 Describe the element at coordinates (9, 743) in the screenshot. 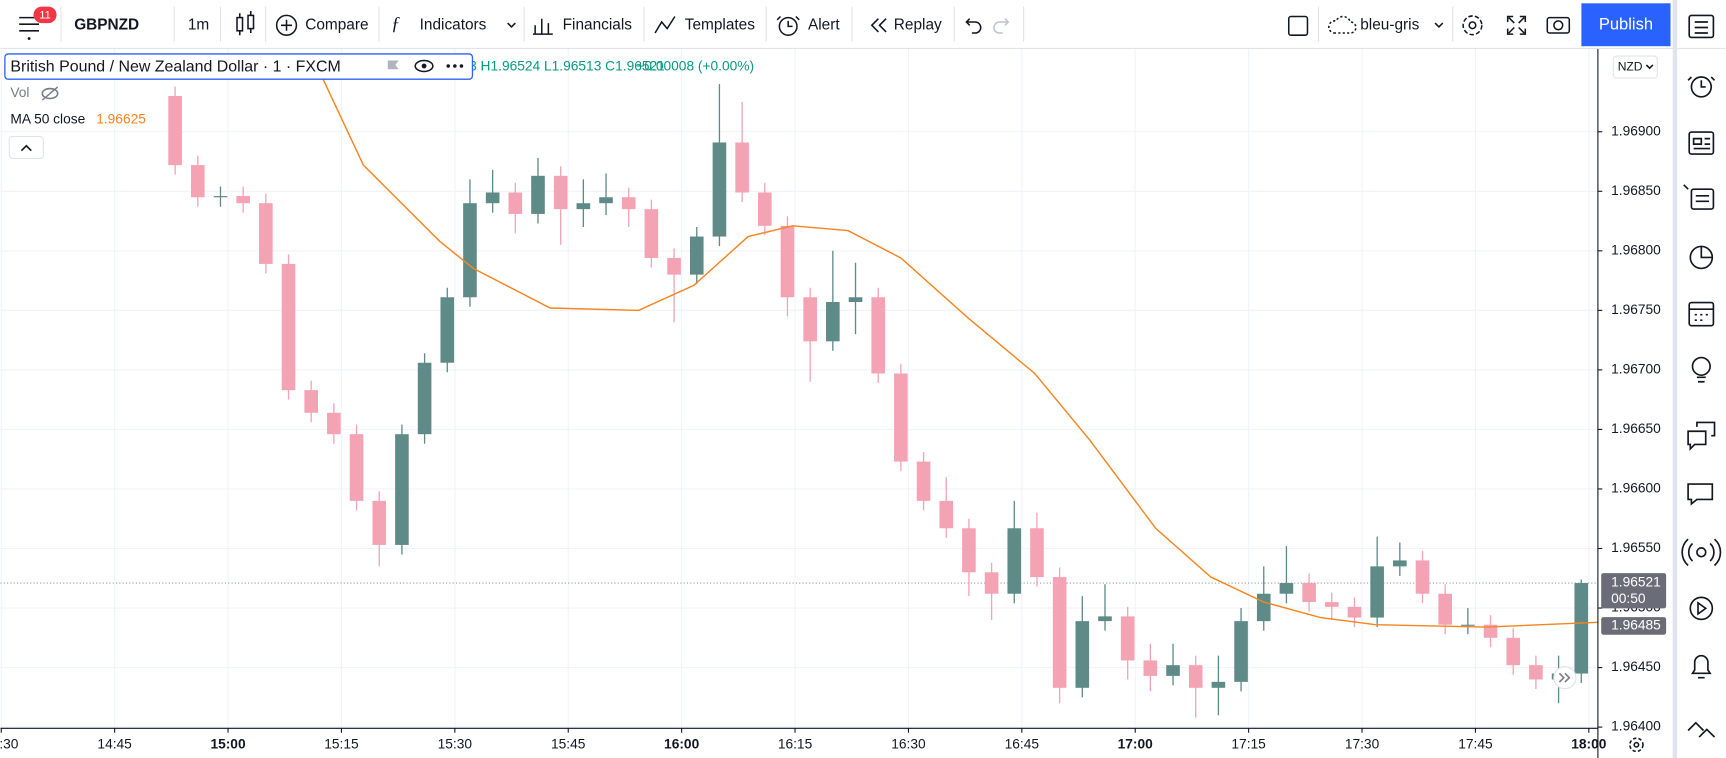

I see `x-tick-label: 14:30` at that location.